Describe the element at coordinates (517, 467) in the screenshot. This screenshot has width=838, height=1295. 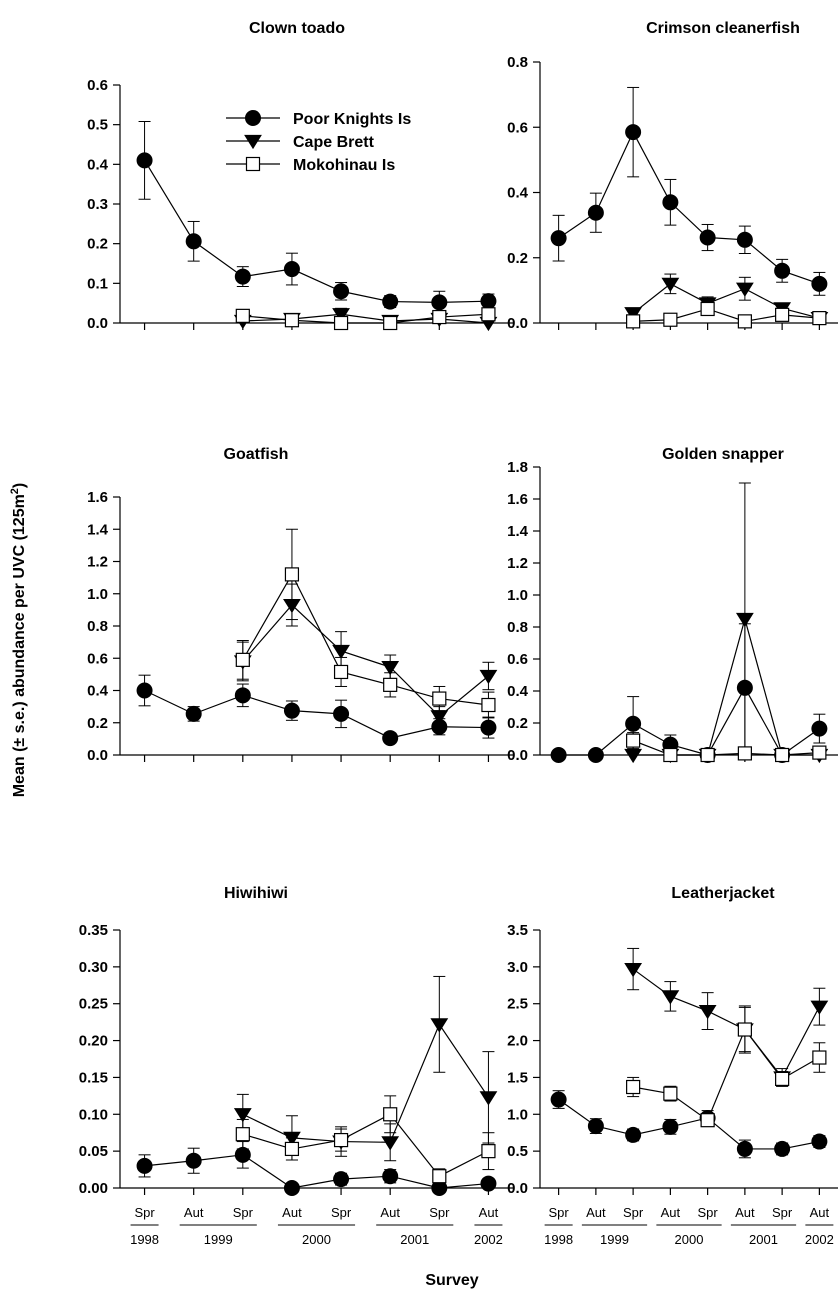
I see `y-tick-label: 1.8` at that location.